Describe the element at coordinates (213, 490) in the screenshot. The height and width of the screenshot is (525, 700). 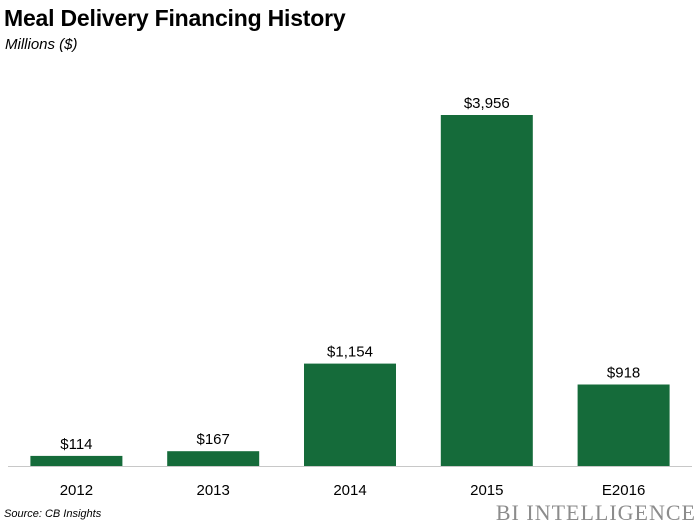
I see `x-tick-label-2013: 2013` at that location.